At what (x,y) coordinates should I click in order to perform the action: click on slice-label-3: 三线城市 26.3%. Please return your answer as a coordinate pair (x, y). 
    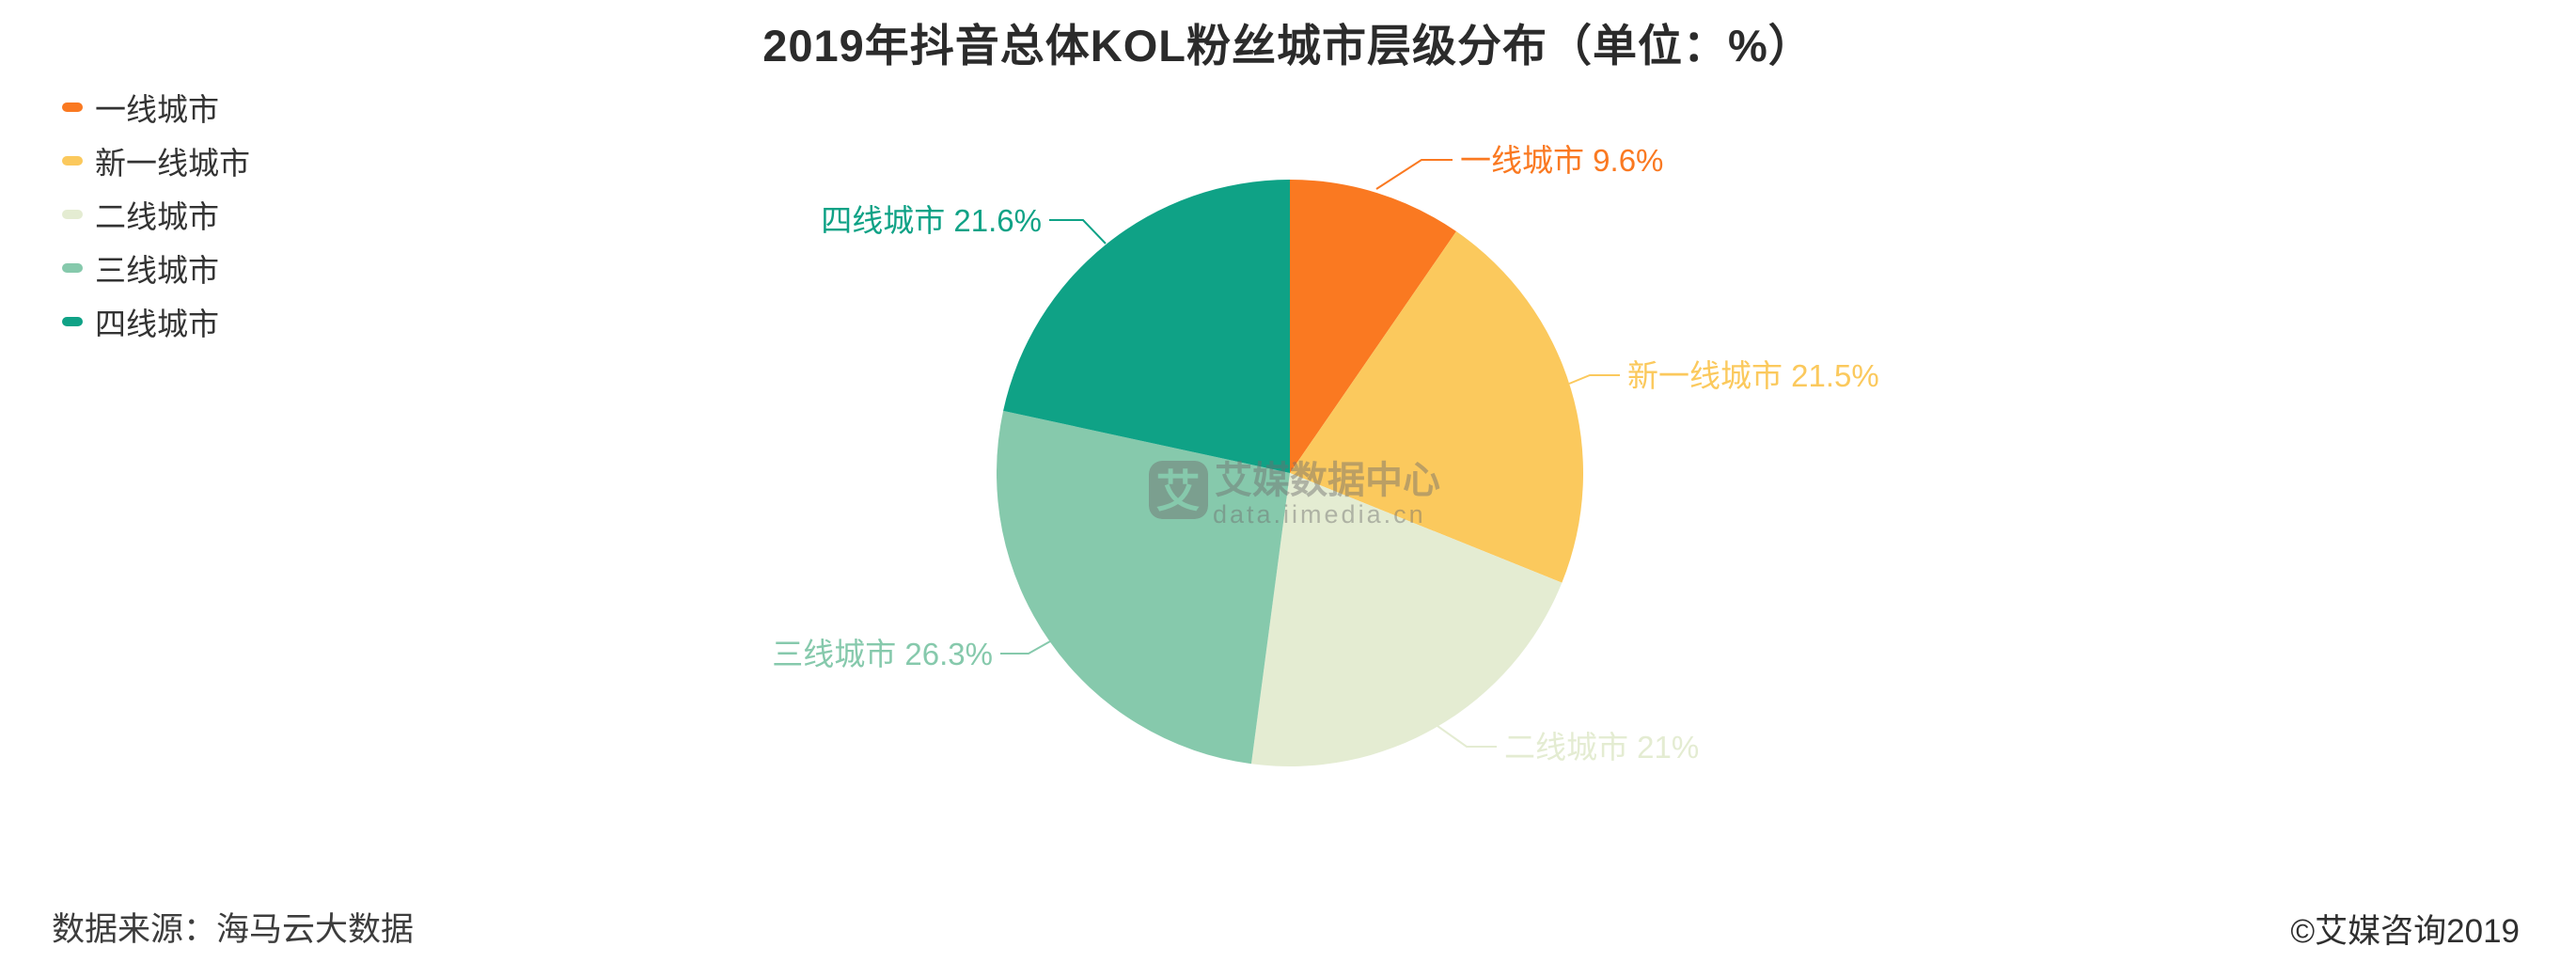
    Looking at the image, I should click on (883, 654).